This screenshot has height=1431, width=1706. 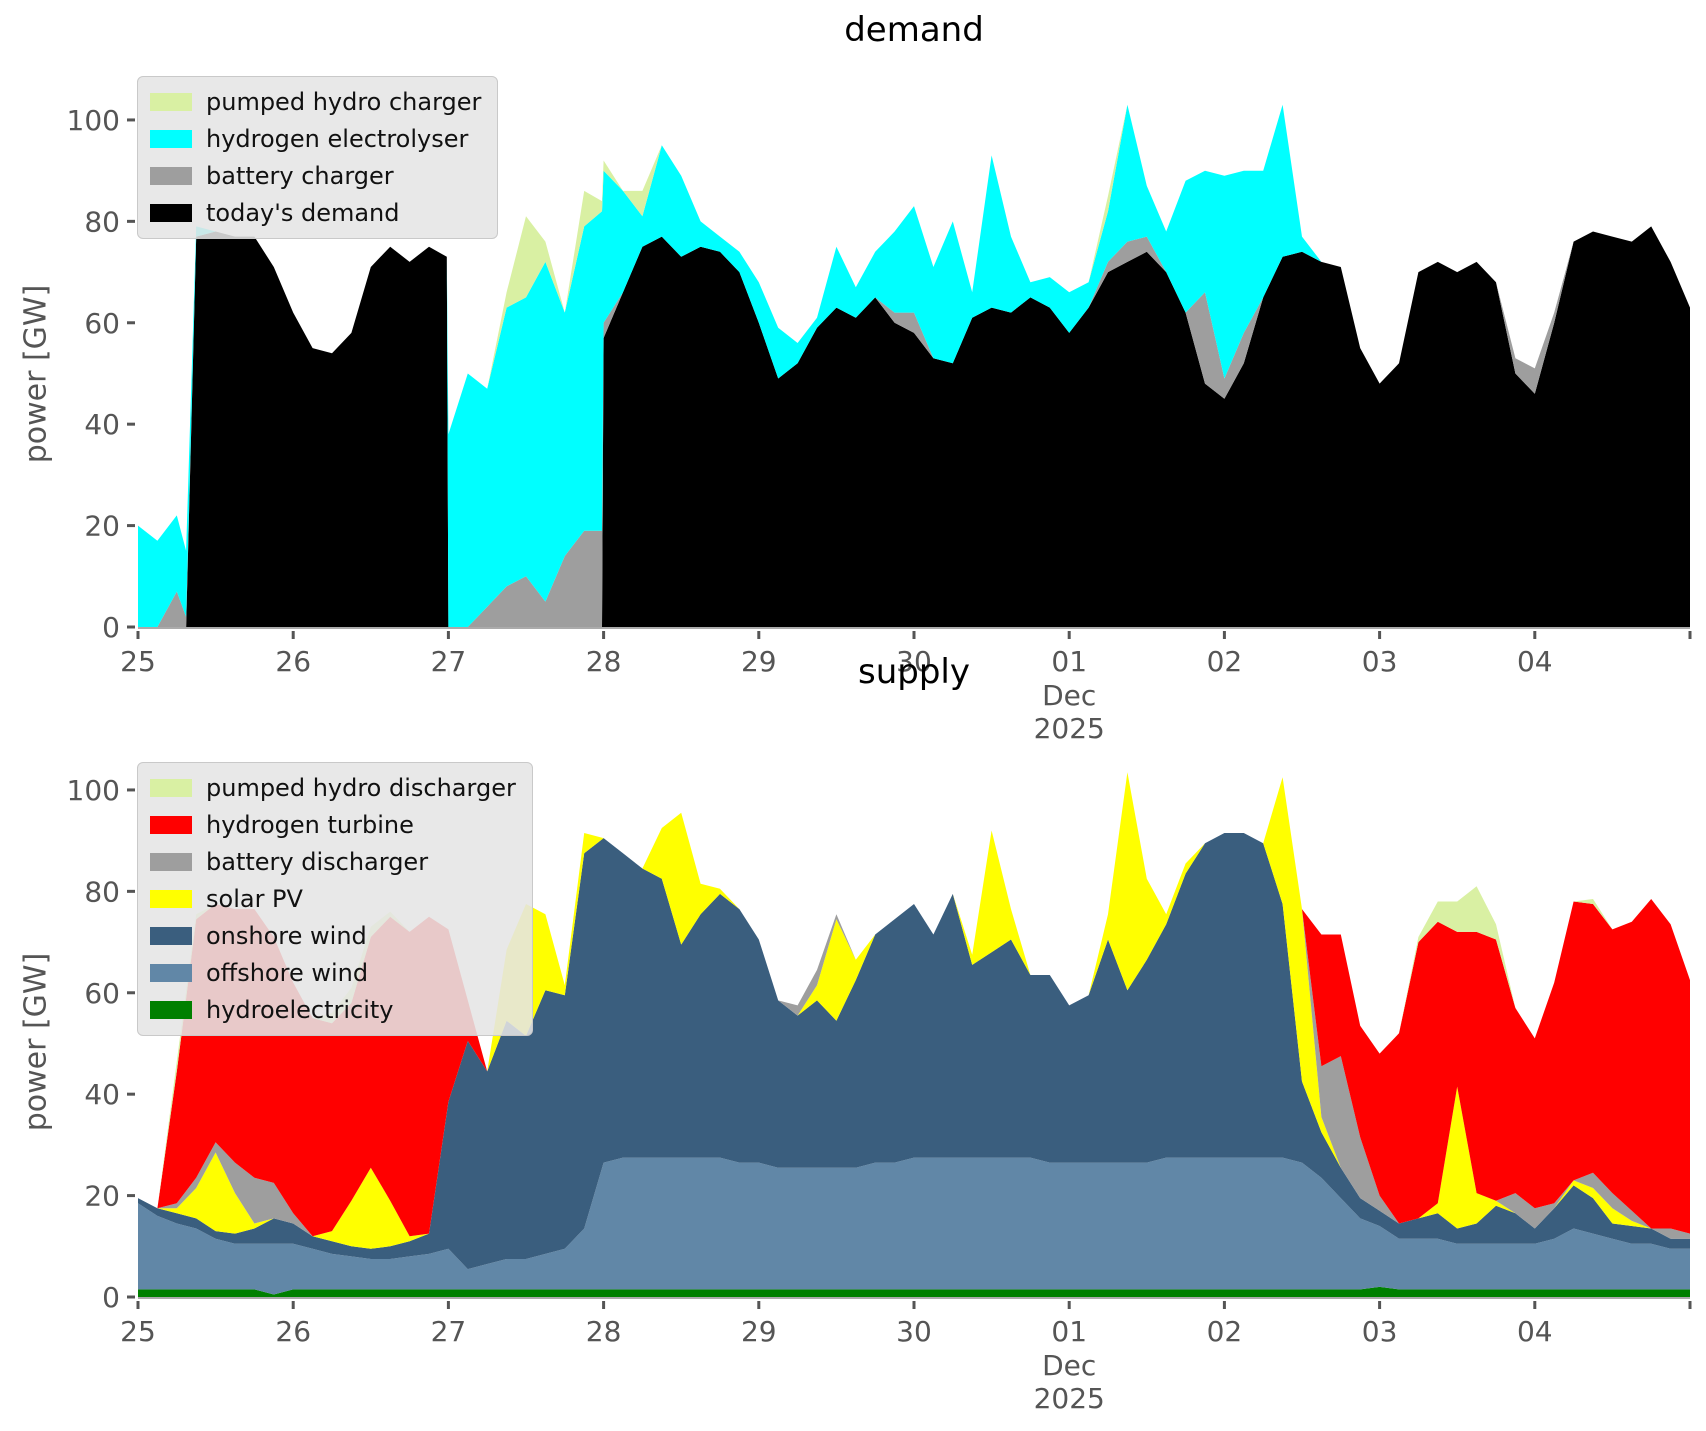 I want to click on supply-x-annotation-0: Dec, so click(x=1069, y=1365).